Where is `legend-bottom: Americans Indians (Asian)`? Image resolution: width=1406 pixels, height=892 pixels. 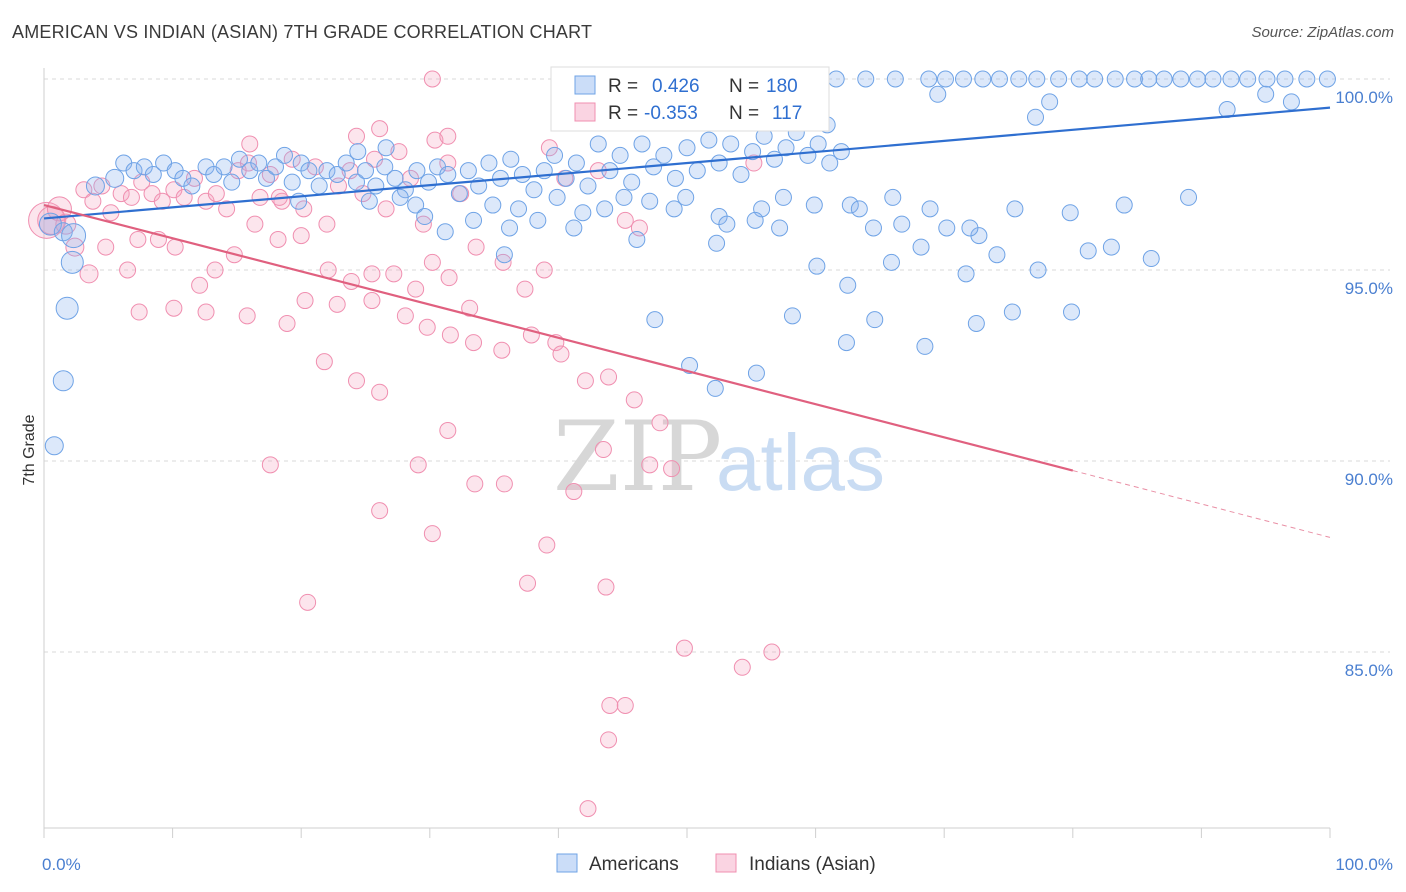
legend-bottom: Americans Indians (Asian) is located at coordinates (716, 864).